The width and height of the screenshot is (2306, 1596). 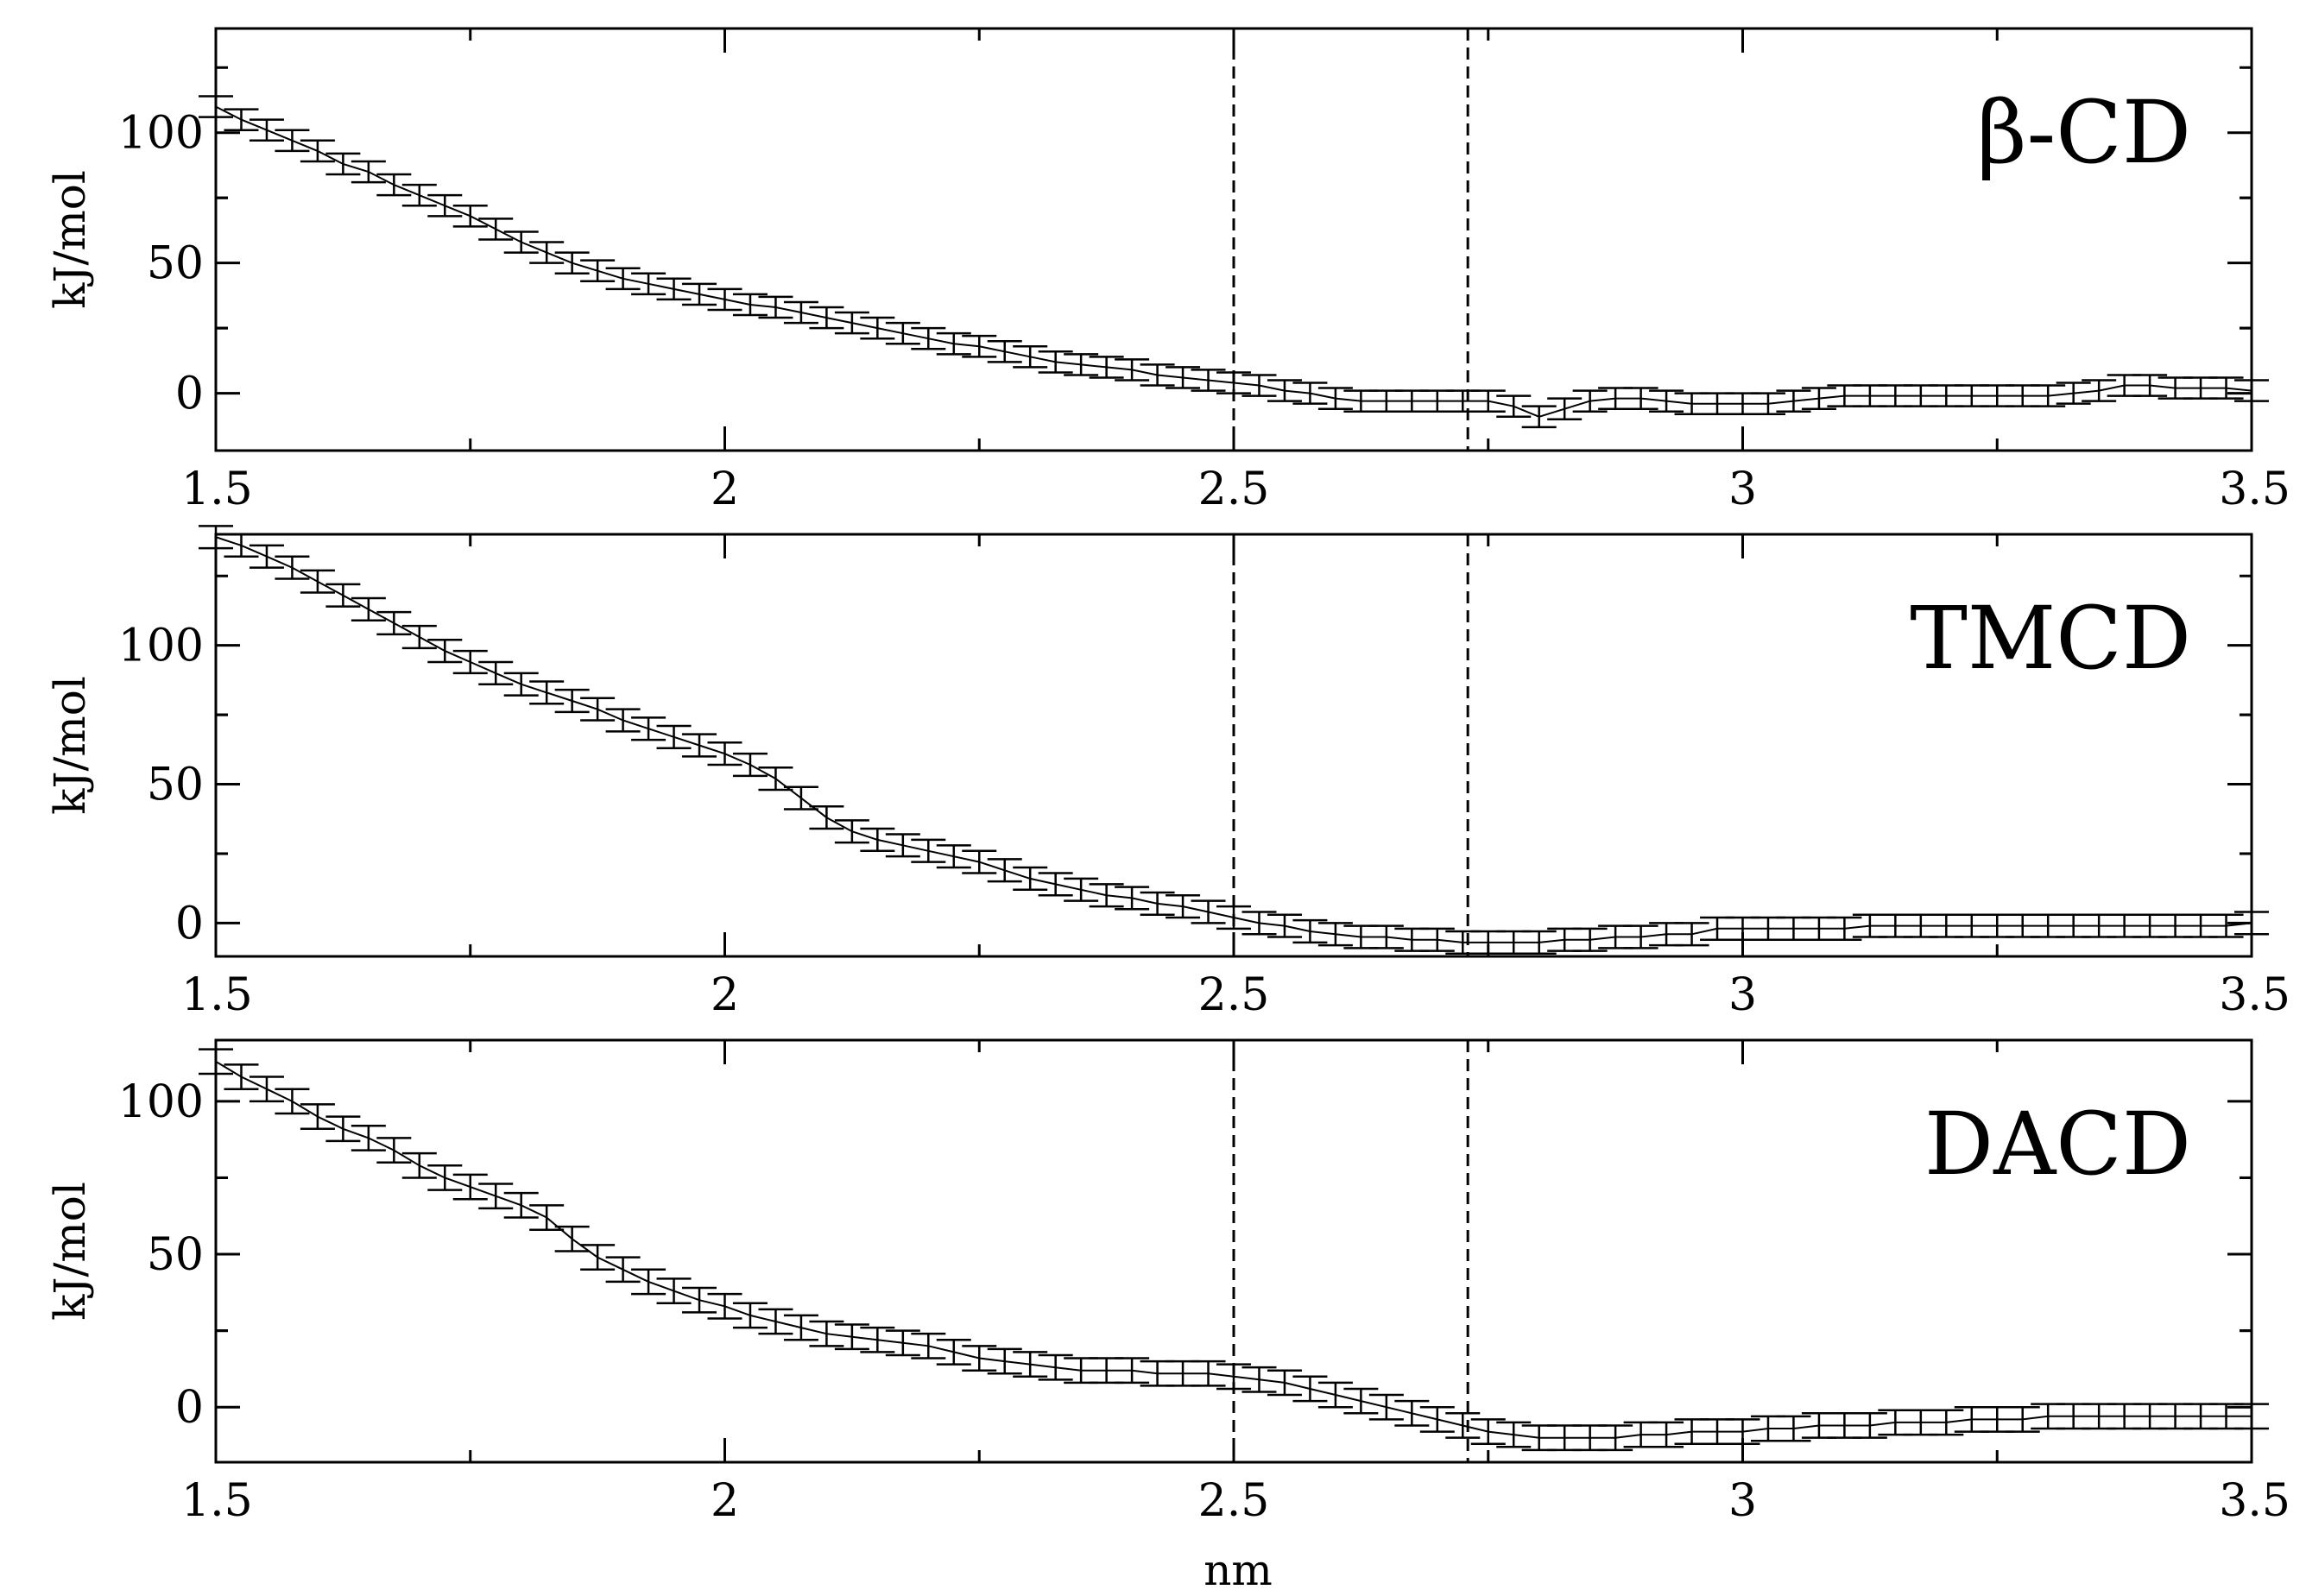 What do you see at coordinates (2057, 1144) in the screenshot?
I see `panel-title: DACD` at bounding box center [2057, 1144].